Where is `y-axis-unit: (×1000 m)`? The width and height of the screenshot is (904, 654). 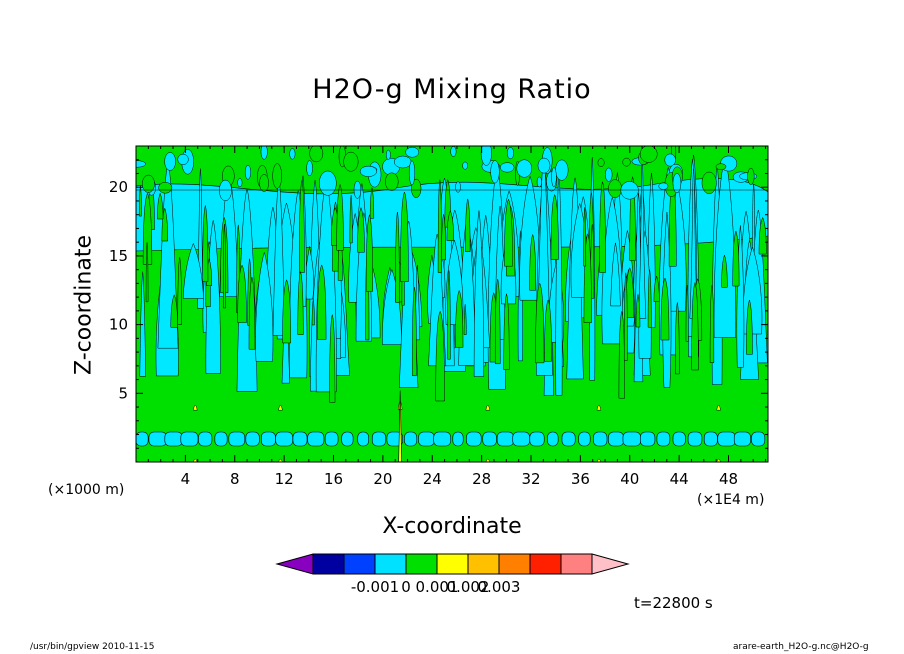
y-axis-unit: (×1000 m) is located at coordinates (86, 490).